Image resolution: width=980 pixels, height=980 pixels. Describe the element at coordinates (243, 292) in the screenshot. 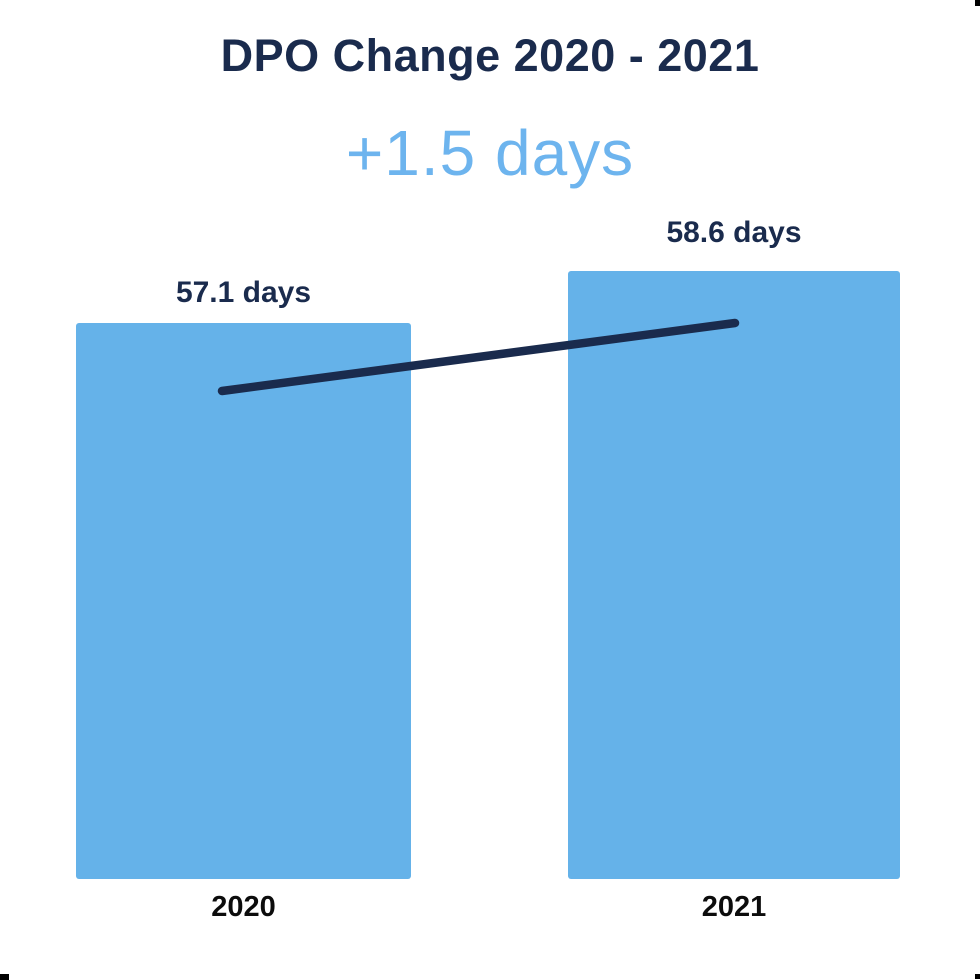

I see `value-label-2020: 57.1 days` at that location.